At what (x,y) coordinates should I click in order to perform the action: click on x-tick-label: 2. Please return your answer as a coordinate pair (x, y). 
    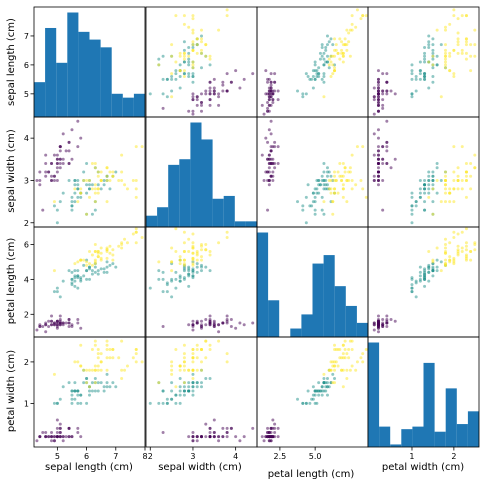
    Looking at the image, I should click on (150, 456).